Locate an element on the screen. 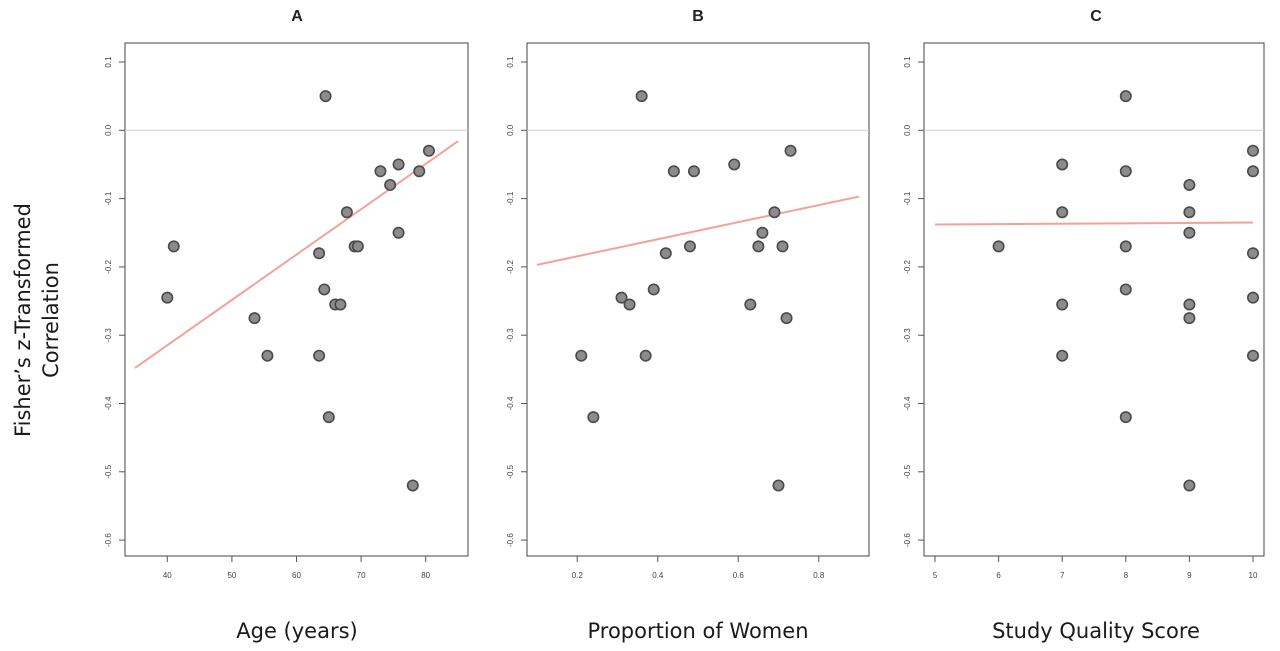 The height and width of the screenshot is (651, 1280). panel-b-y-tick-label: 0.1 is located at coordinates (510, 62).